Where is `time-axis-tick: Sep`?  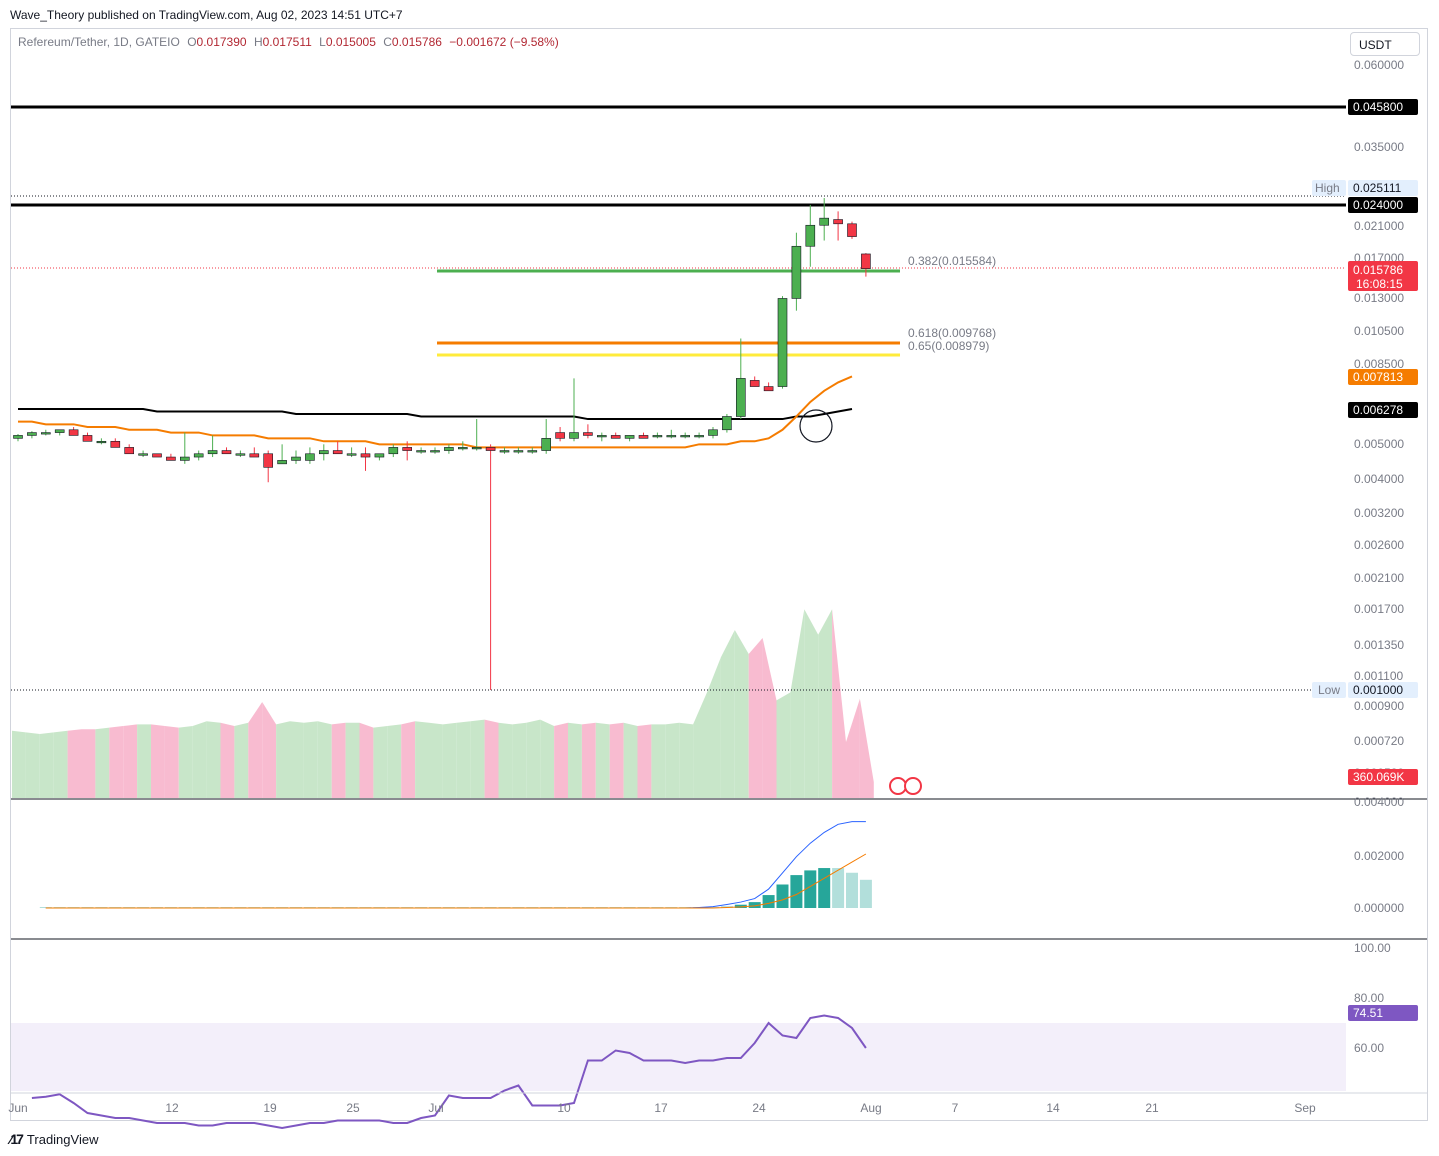
time-axis-tick: Sep is located at coordinates (1305, 1108).